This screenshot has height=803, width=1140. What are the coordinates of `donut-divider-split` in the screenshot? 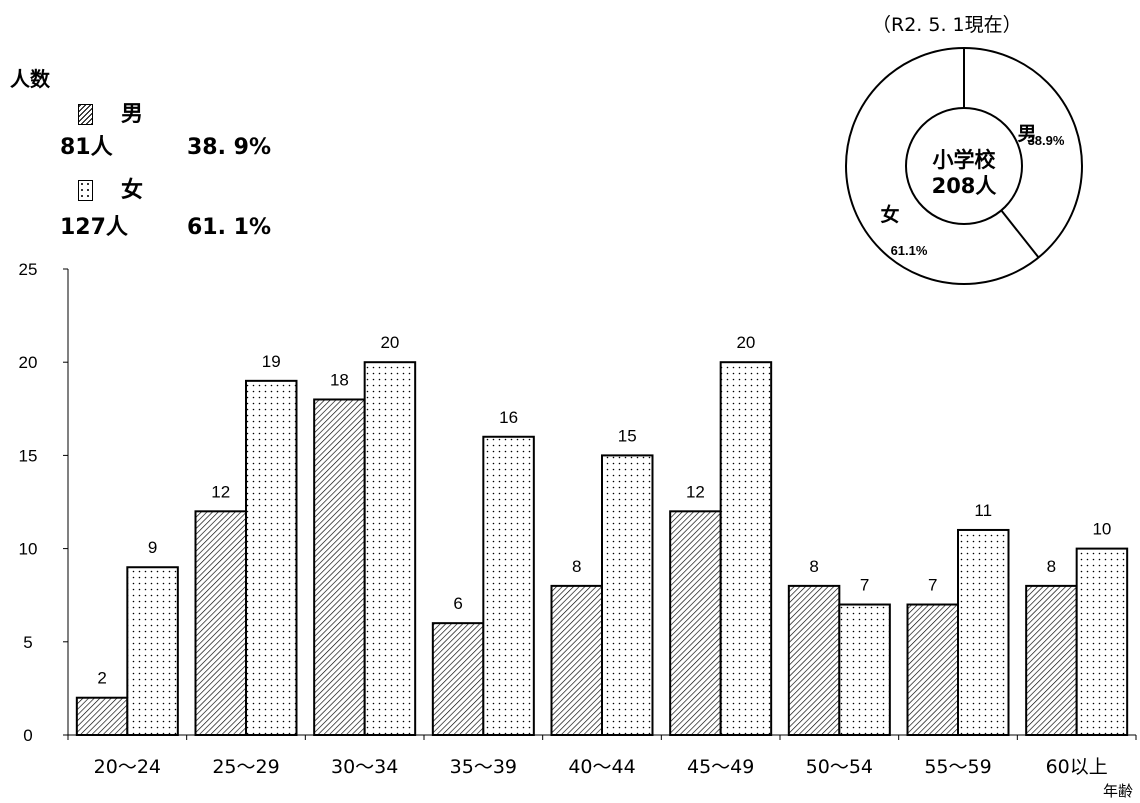 It's located at (1020, 234).